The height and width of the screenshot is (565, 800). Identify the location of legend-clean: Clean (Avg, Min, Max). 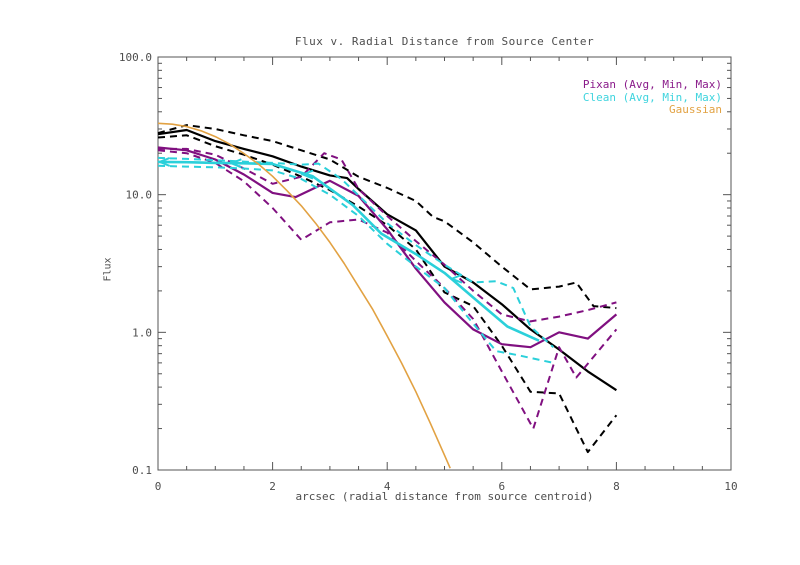
(652, 97).